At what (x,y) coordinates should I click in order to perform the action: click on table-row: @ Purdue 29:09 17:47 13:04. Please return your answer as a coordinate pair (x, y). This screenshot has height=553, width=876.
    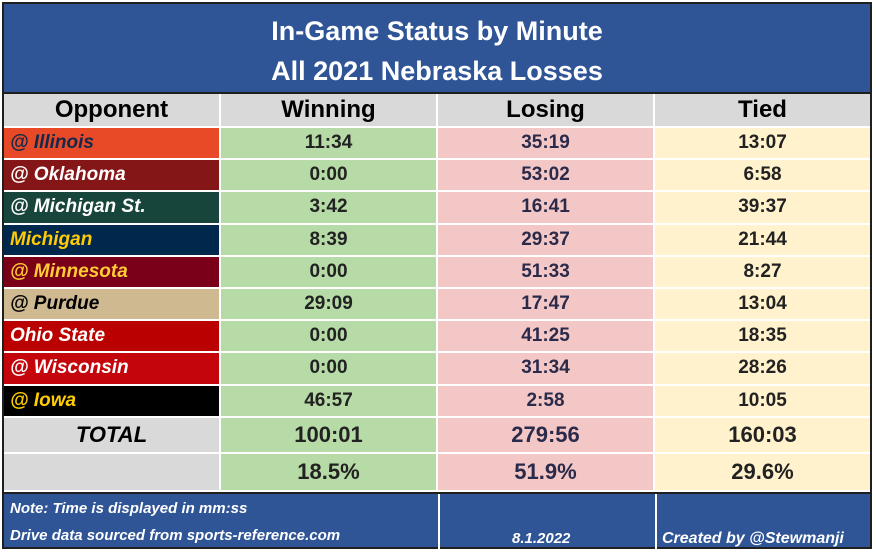
    Looking at the image, I should click on (437, 305).